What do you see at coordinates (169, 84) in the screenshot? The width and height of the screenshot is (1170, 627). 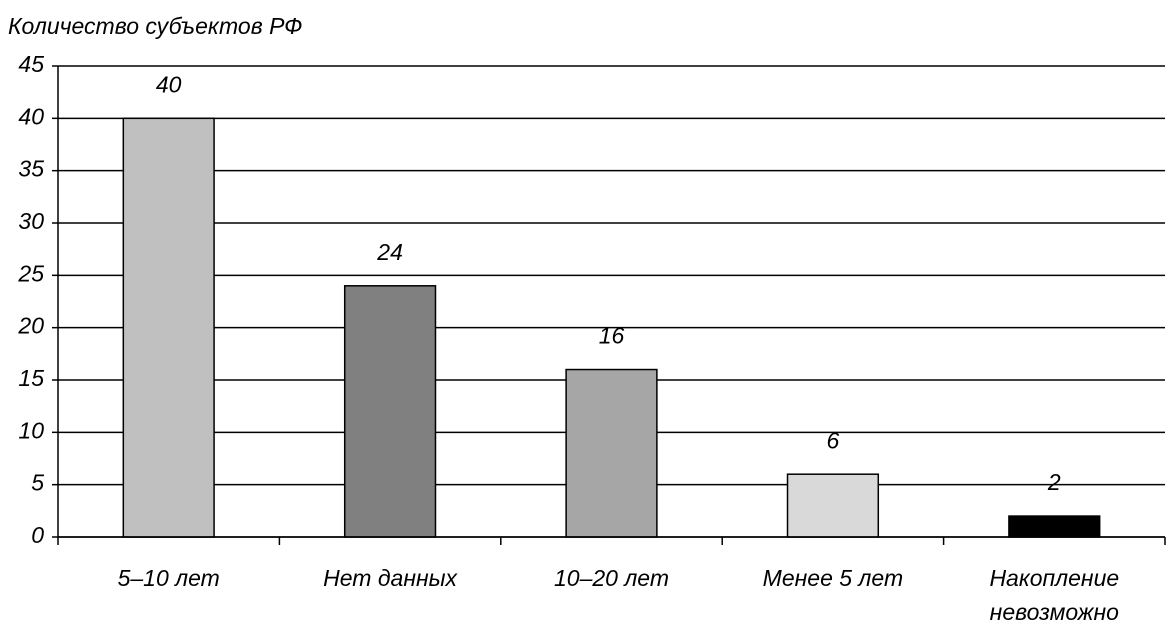 I see `data-label: 40` at bounding box center [169, 84].